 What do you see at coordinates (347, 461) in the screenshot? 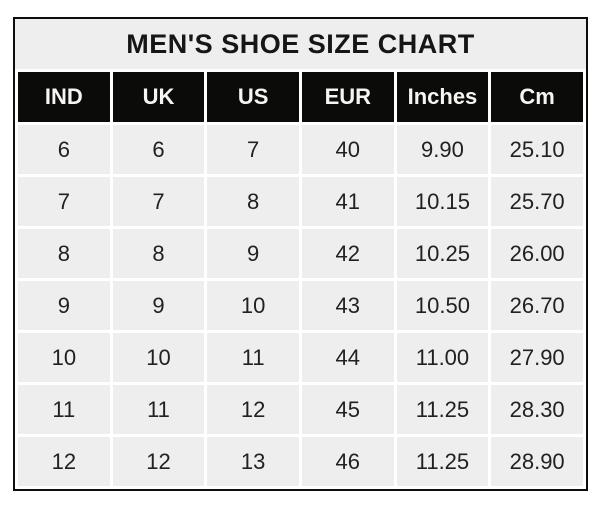
I see `size-cell: 46` at bounding box center [347, 461].